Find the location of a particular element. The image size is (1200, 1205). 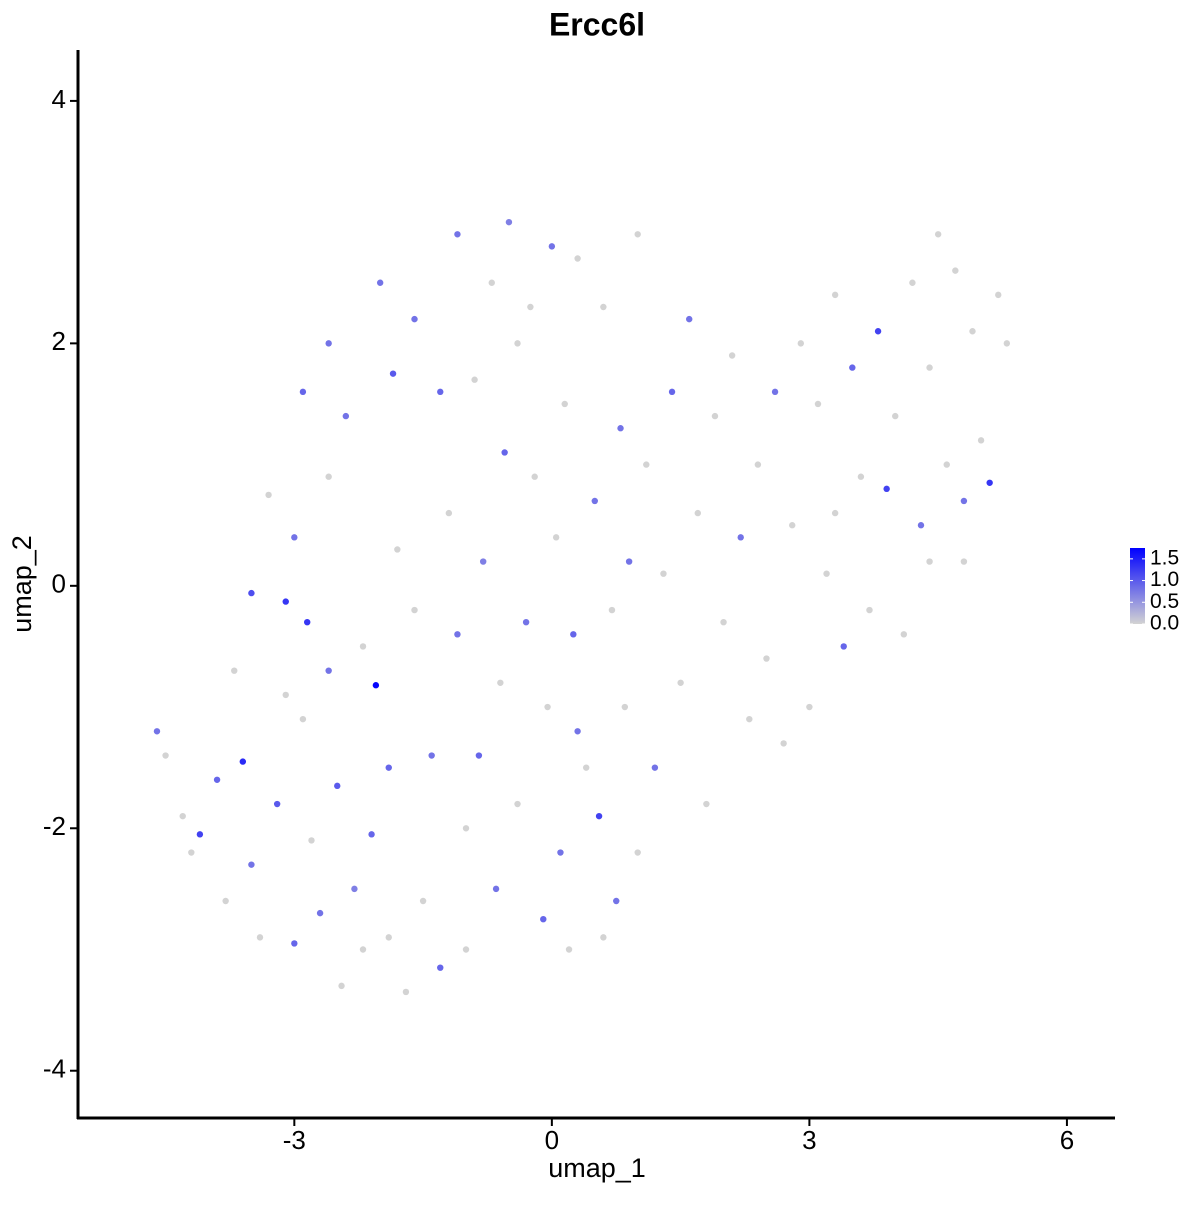

colorbar-tick-label: 1.0 is located at coordinates (1164, 579).